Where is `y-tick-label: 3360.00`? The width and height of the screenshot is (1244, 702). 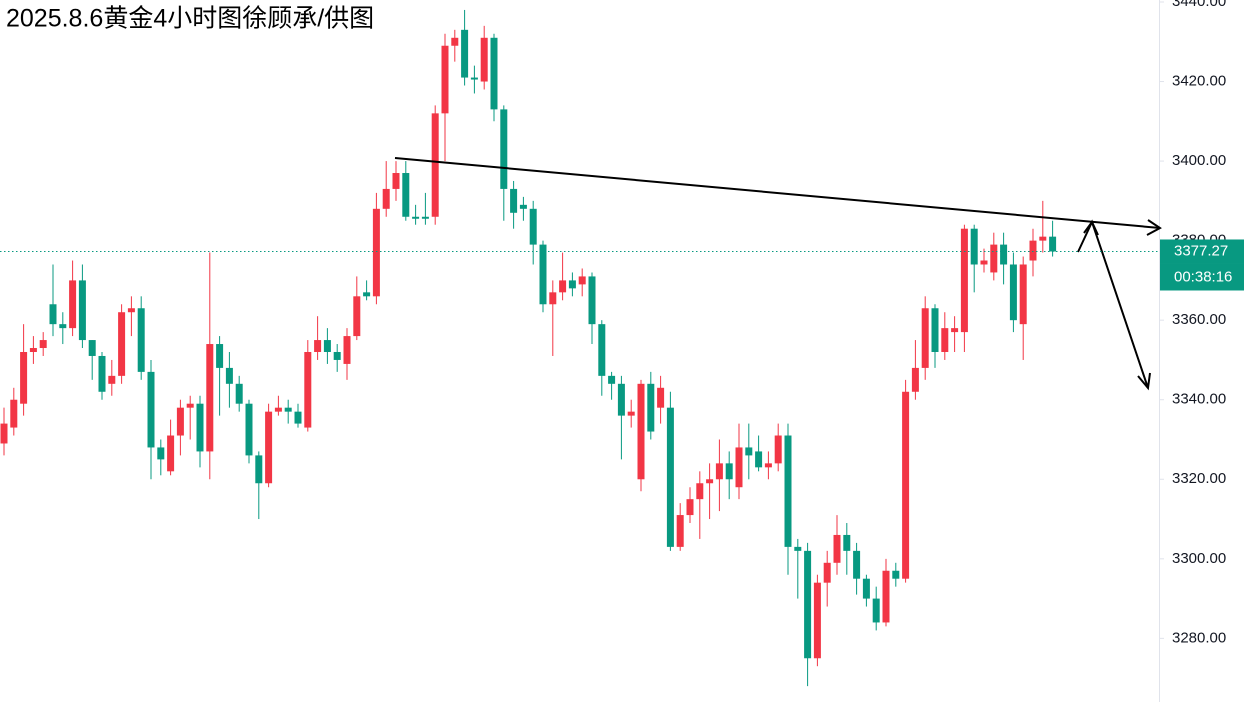
y-tick-label: 3360.00 is located at coordinates (1199, 319).